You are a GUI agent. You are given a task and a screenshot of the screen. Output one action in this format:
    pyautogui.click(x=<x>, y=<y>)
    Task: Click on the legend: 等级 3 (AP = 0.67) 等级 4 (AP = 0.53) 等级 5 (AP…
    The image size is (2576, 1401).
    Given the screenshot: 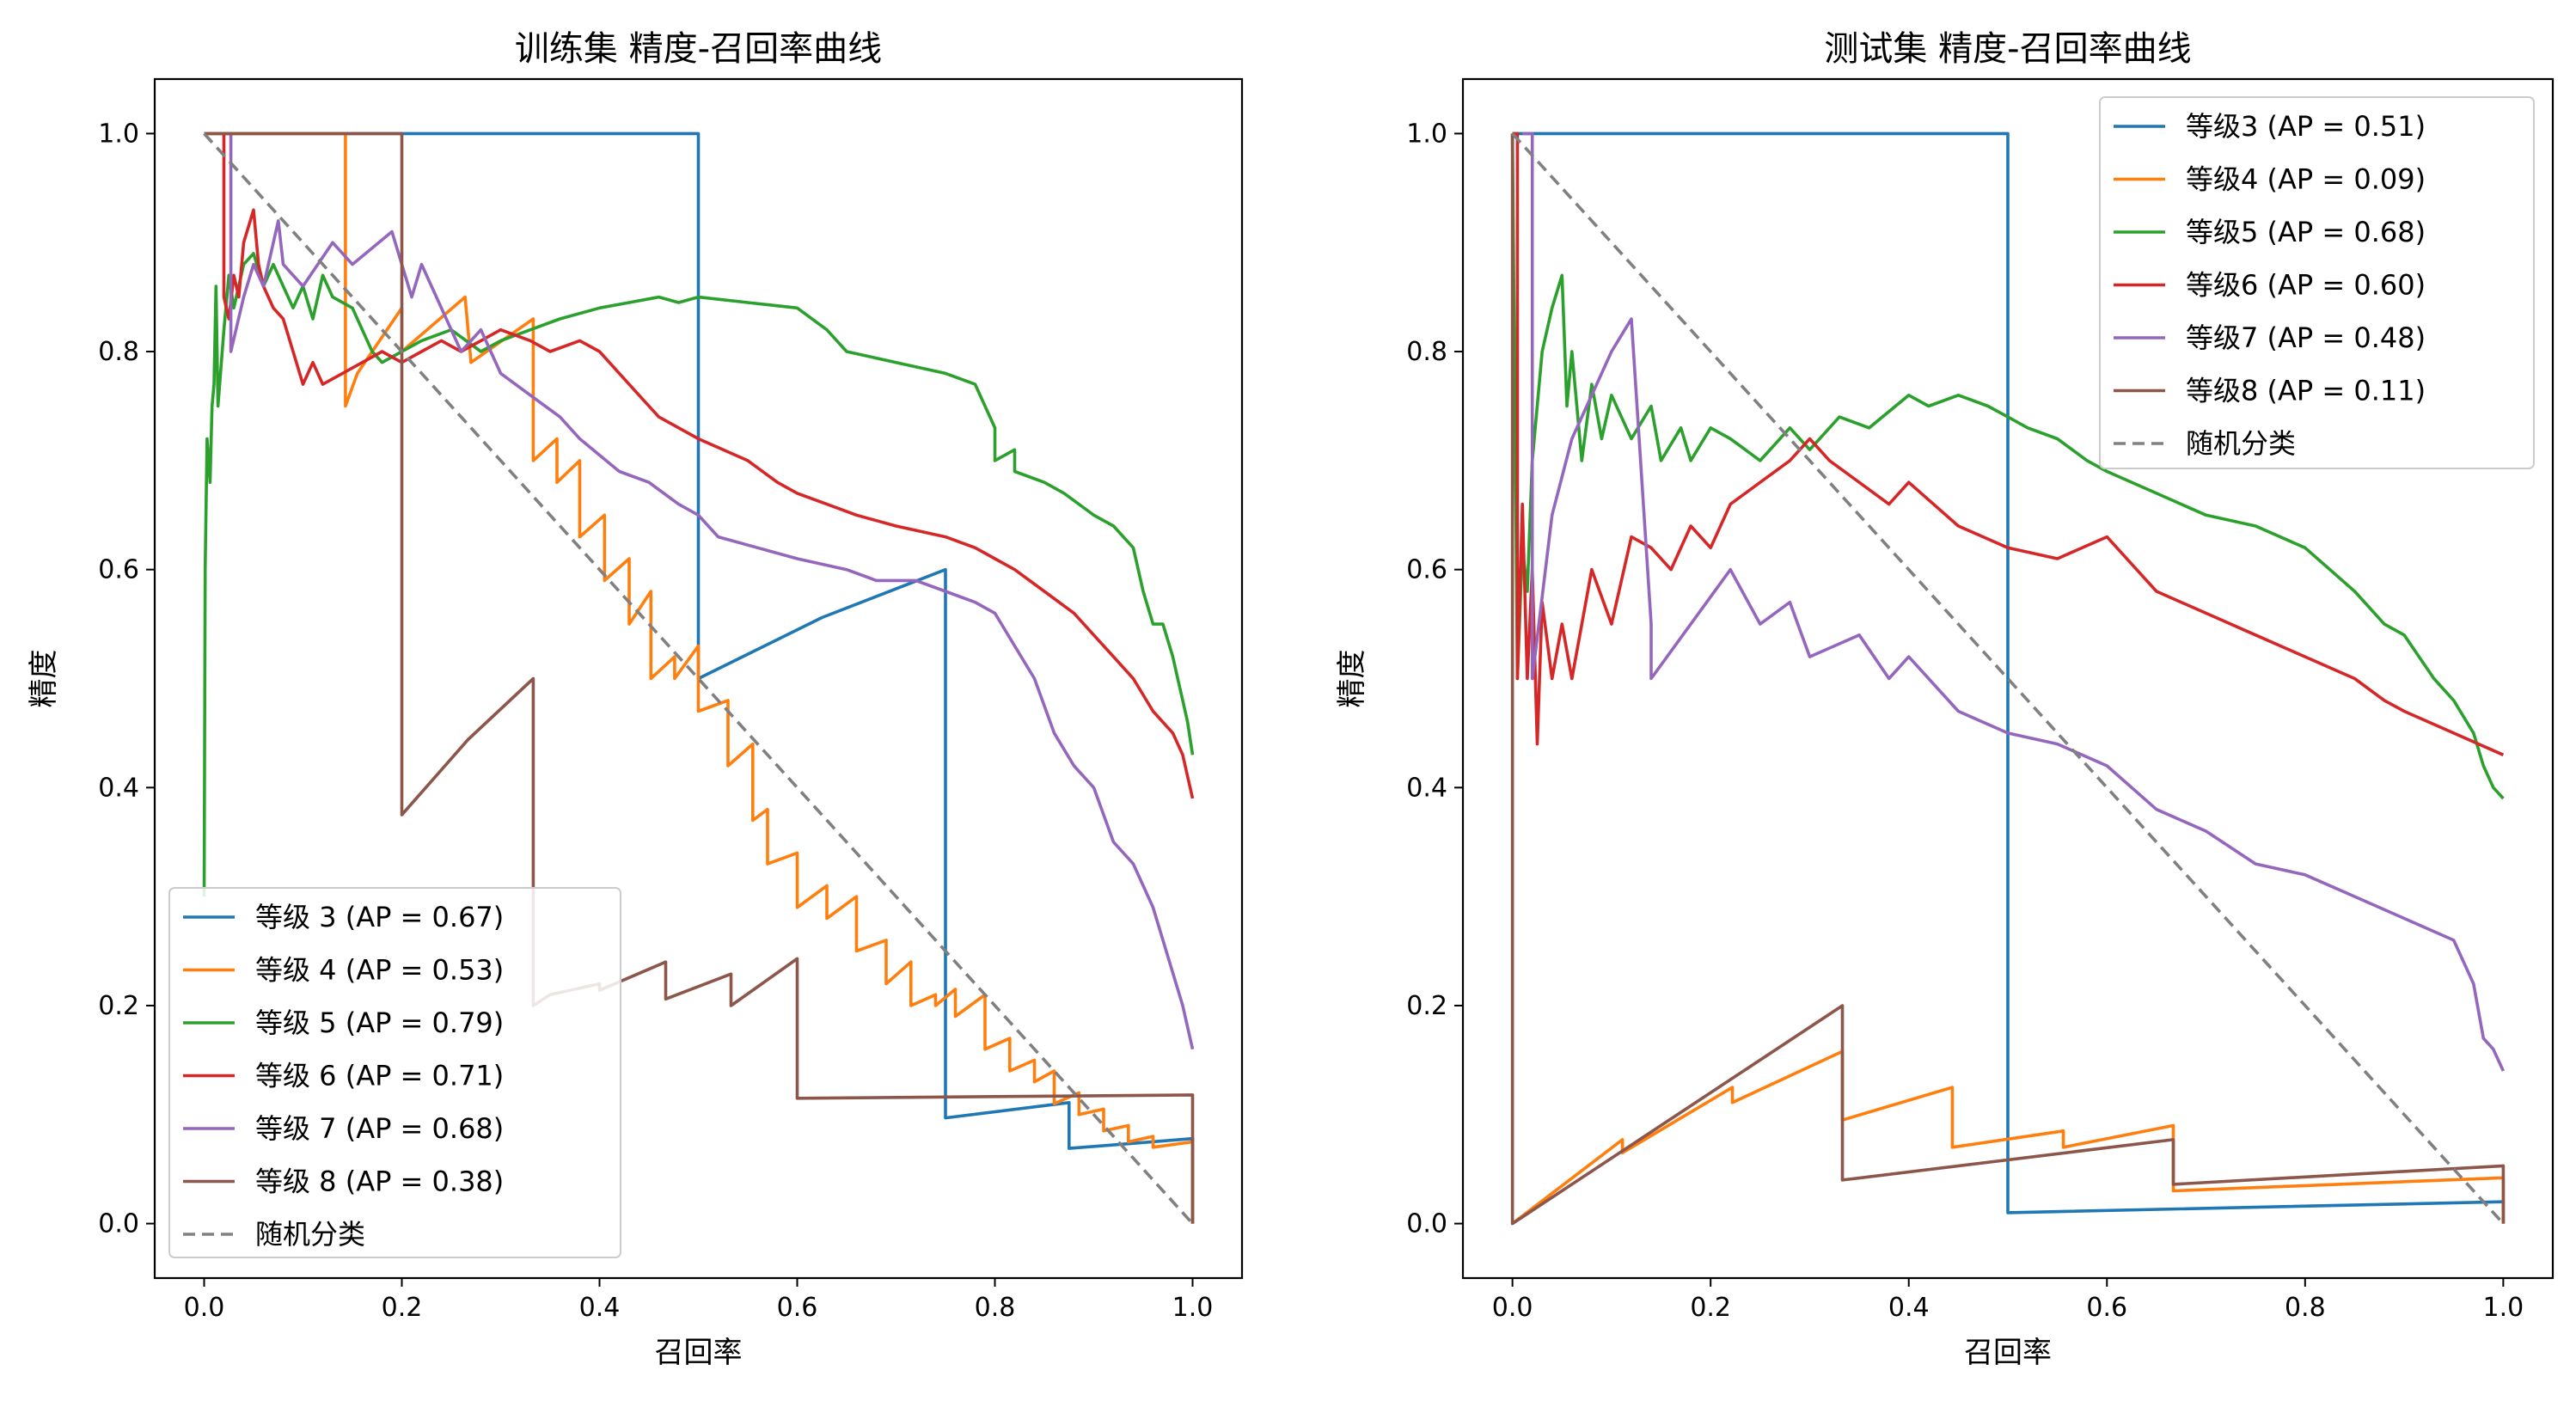 What is the action you would take?
    pyautogui.click(x=394, y=1072)
    